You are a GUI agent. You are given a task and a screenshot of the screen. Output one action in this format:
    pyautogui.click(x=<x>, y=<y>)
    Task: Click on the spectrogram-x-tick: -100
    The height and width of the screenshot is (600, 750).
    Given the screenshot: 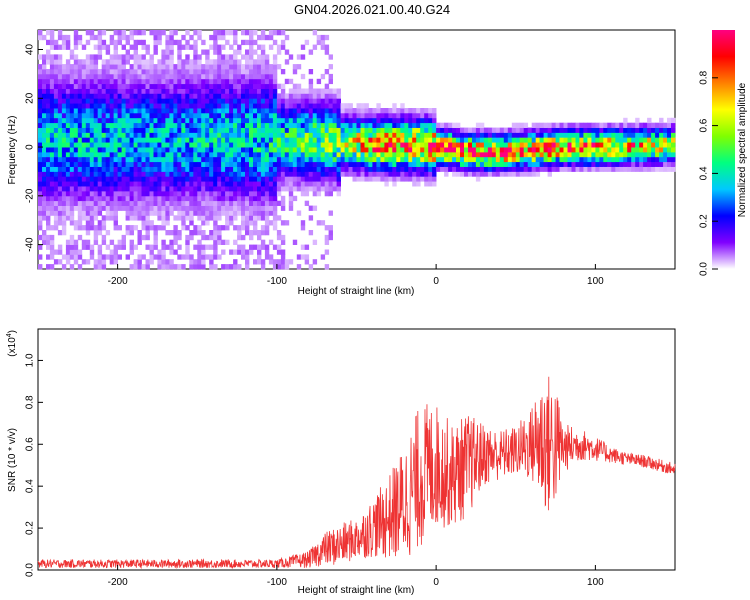 What is the action you would take?
    pyautogui.click(x=277, y=281)
    